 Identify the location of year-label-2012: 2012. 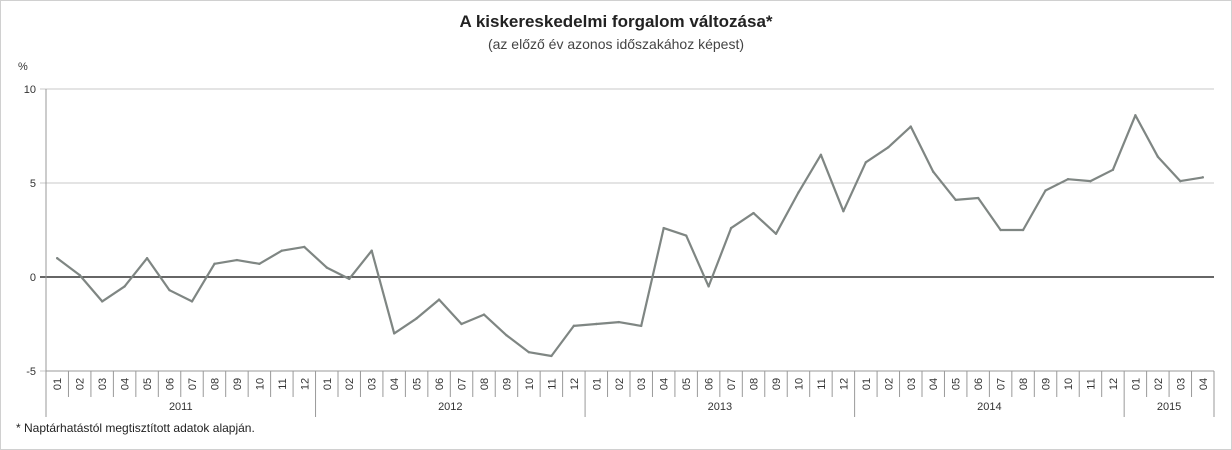
(450, 407).